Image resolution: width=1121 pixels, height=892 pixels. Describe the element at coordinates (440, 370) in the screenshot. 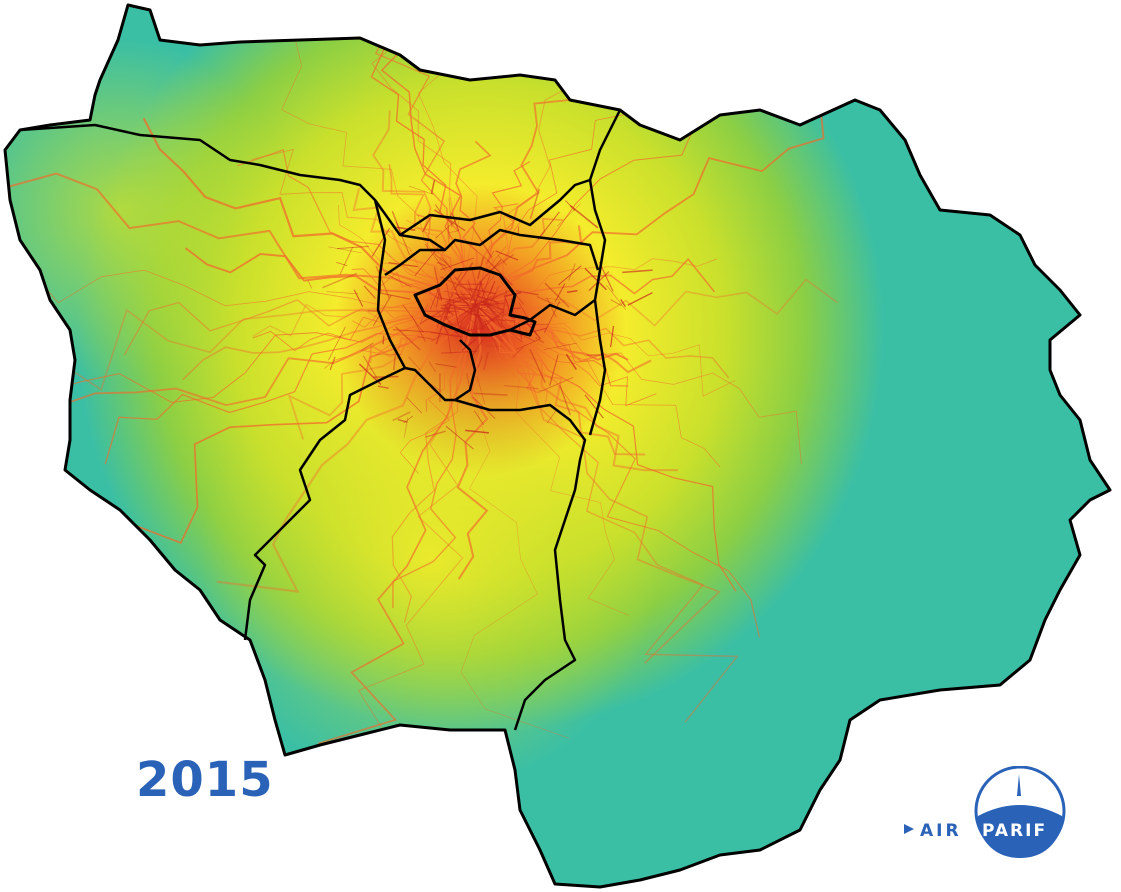

I see `border-val-de-marne` at that location.